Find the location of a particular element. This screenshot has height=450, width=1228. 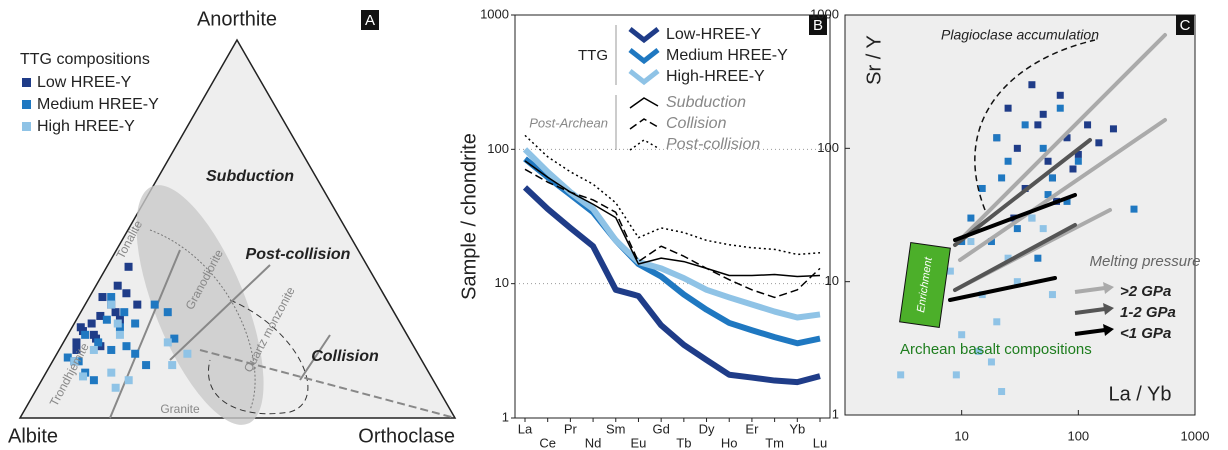

series-line is located at coordinates (671, 285).